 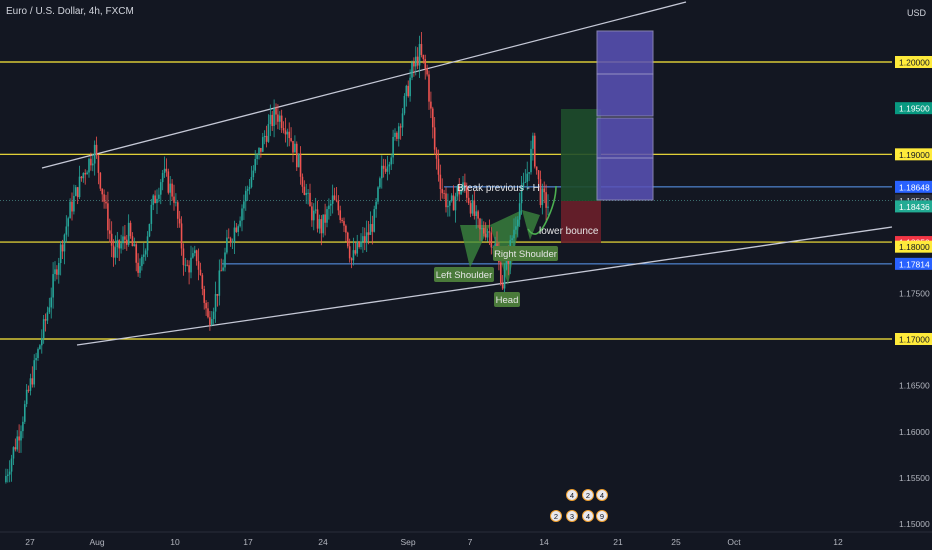 I want to click on event-marker-count: 2, so click(x=588, y=495).